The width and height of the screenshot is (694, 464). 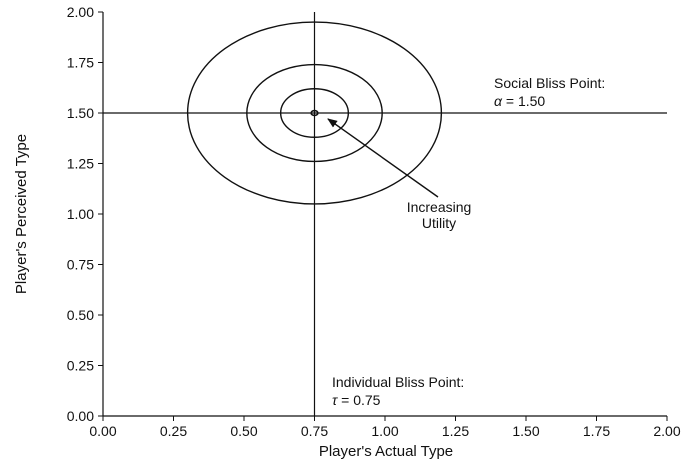 What do you see at coordinates (80, 164) in the screenshot?
I see `y-tick-label: 1.25` at bounding box center [80, 164].